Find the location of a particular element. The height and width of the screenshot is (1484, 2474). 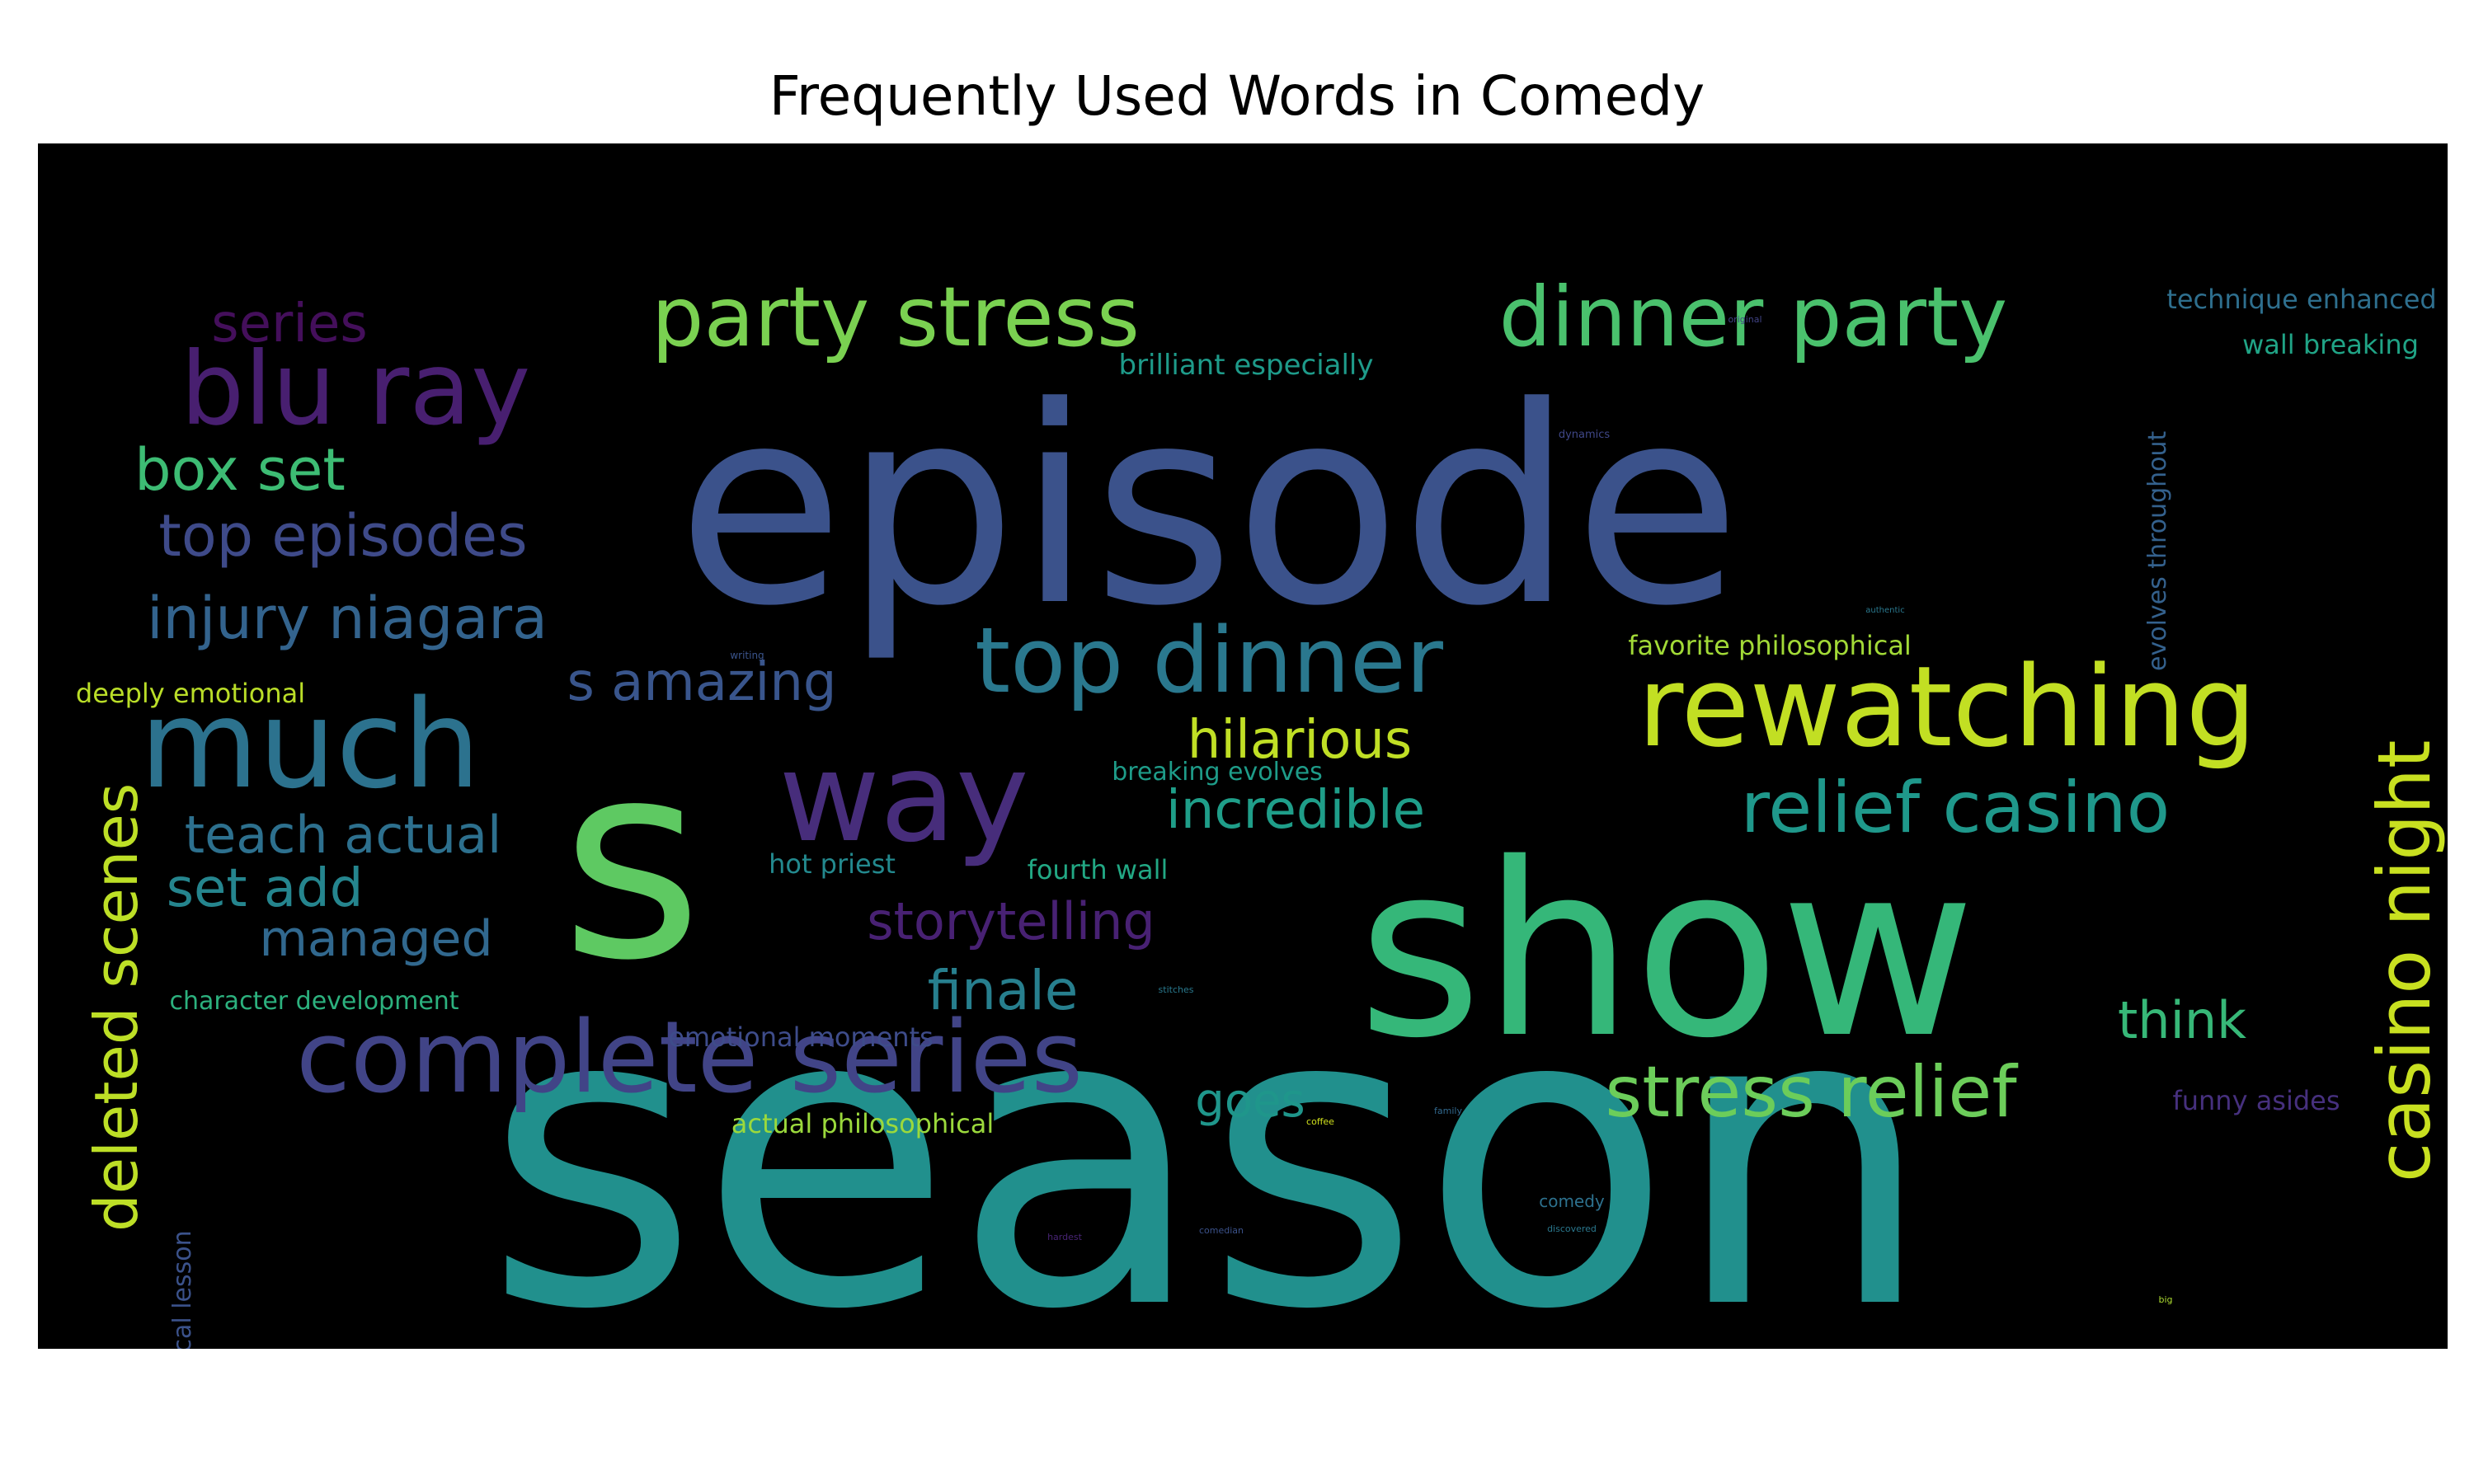

word-emotional-moments: emotional moments is located at coordinates (801, 1037).